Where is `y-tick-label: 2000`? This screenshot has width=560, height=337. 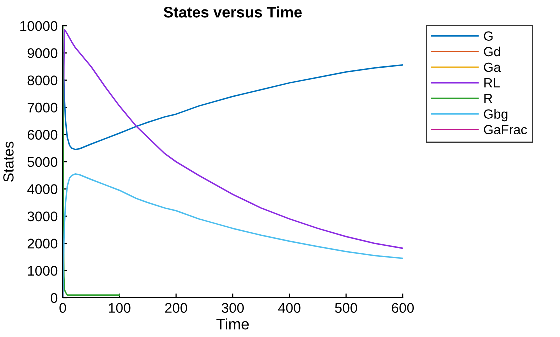
y-tick-label: 2000 is located at coordinates (43, 243).